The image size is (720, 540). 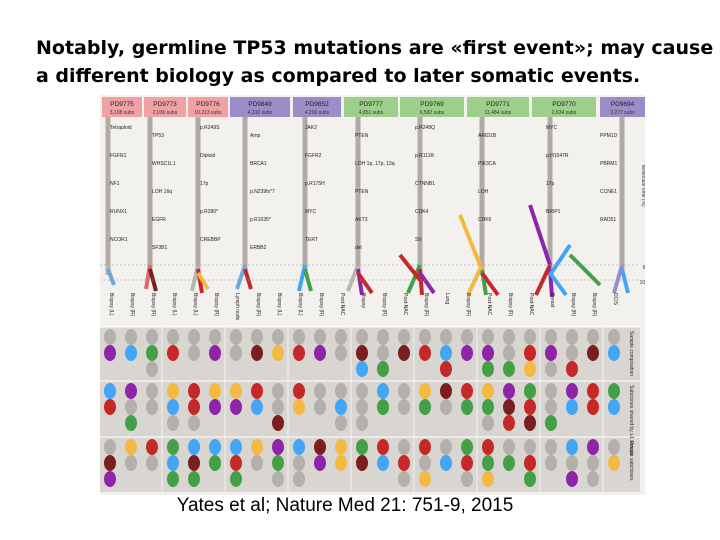 I want to click on patient-header-pd9775, so click(x=122, y=107).